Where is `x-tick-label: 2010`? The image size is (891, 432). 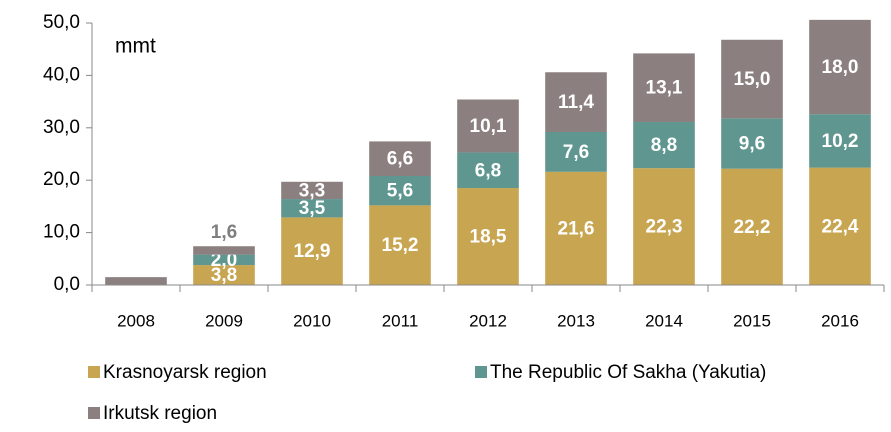 x-tick-label: 2010 is located at coordinates (312, 320).